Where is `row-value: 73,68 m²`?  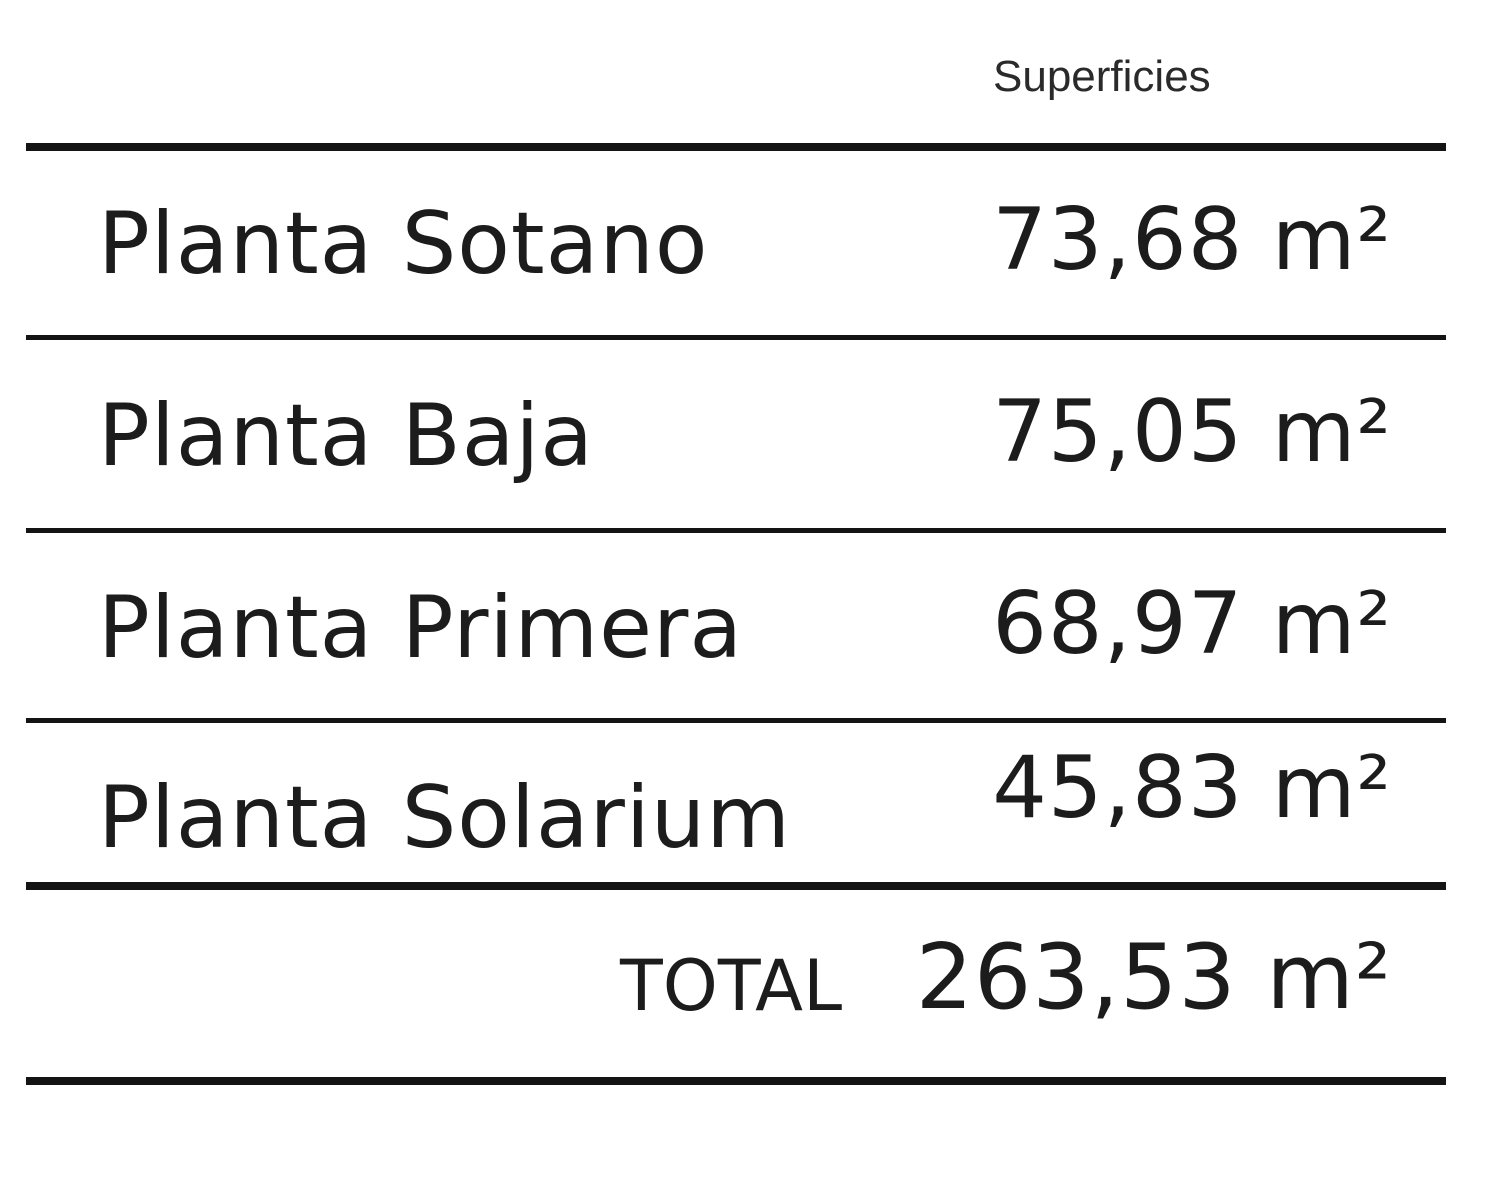 row-value: 73,68 m² is located at coordinates (1192, 240).